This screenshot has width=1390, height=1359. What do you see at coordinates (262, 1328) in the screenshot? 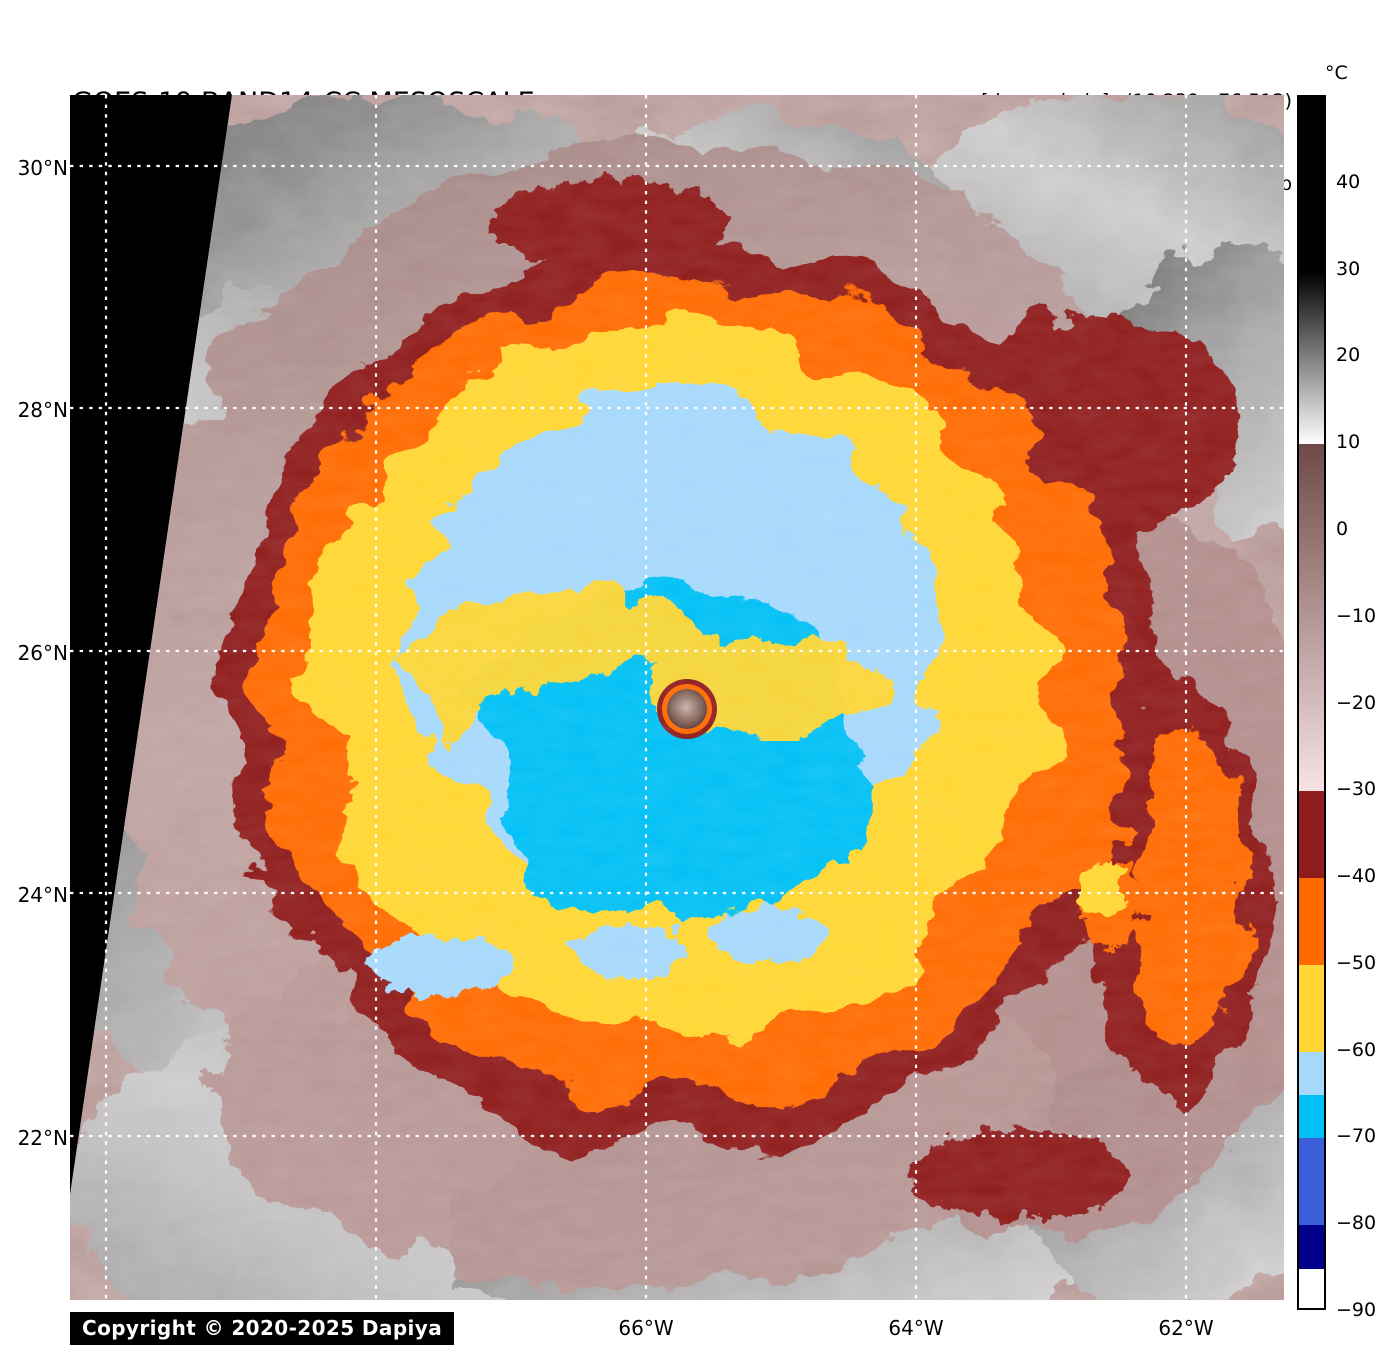
I see `copyright-watermark: Copyright © 2020-2025 Dapiya` at bounding box center [262, 1328].